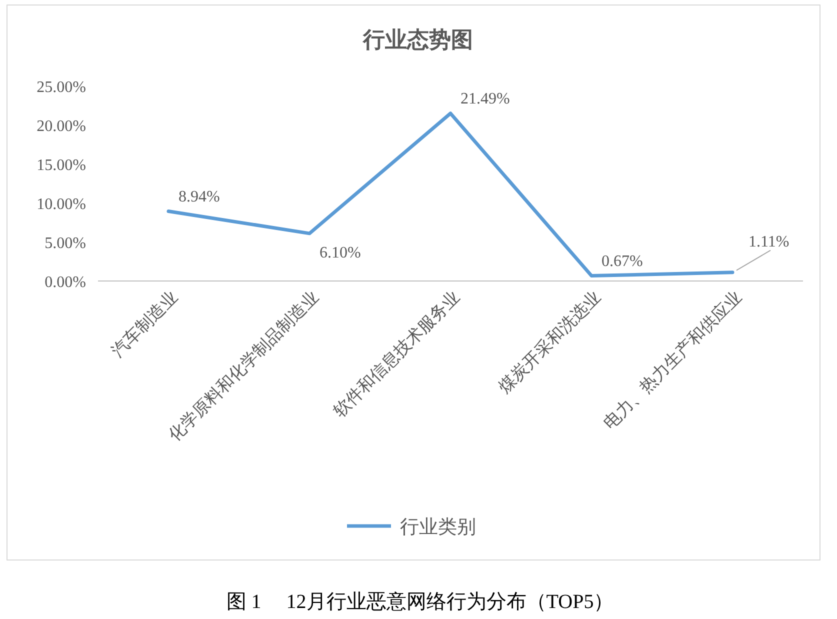  Describe the element at coordinates (417, 39) in the screenshot. I see `chart-title: 行业态势图` at that location.